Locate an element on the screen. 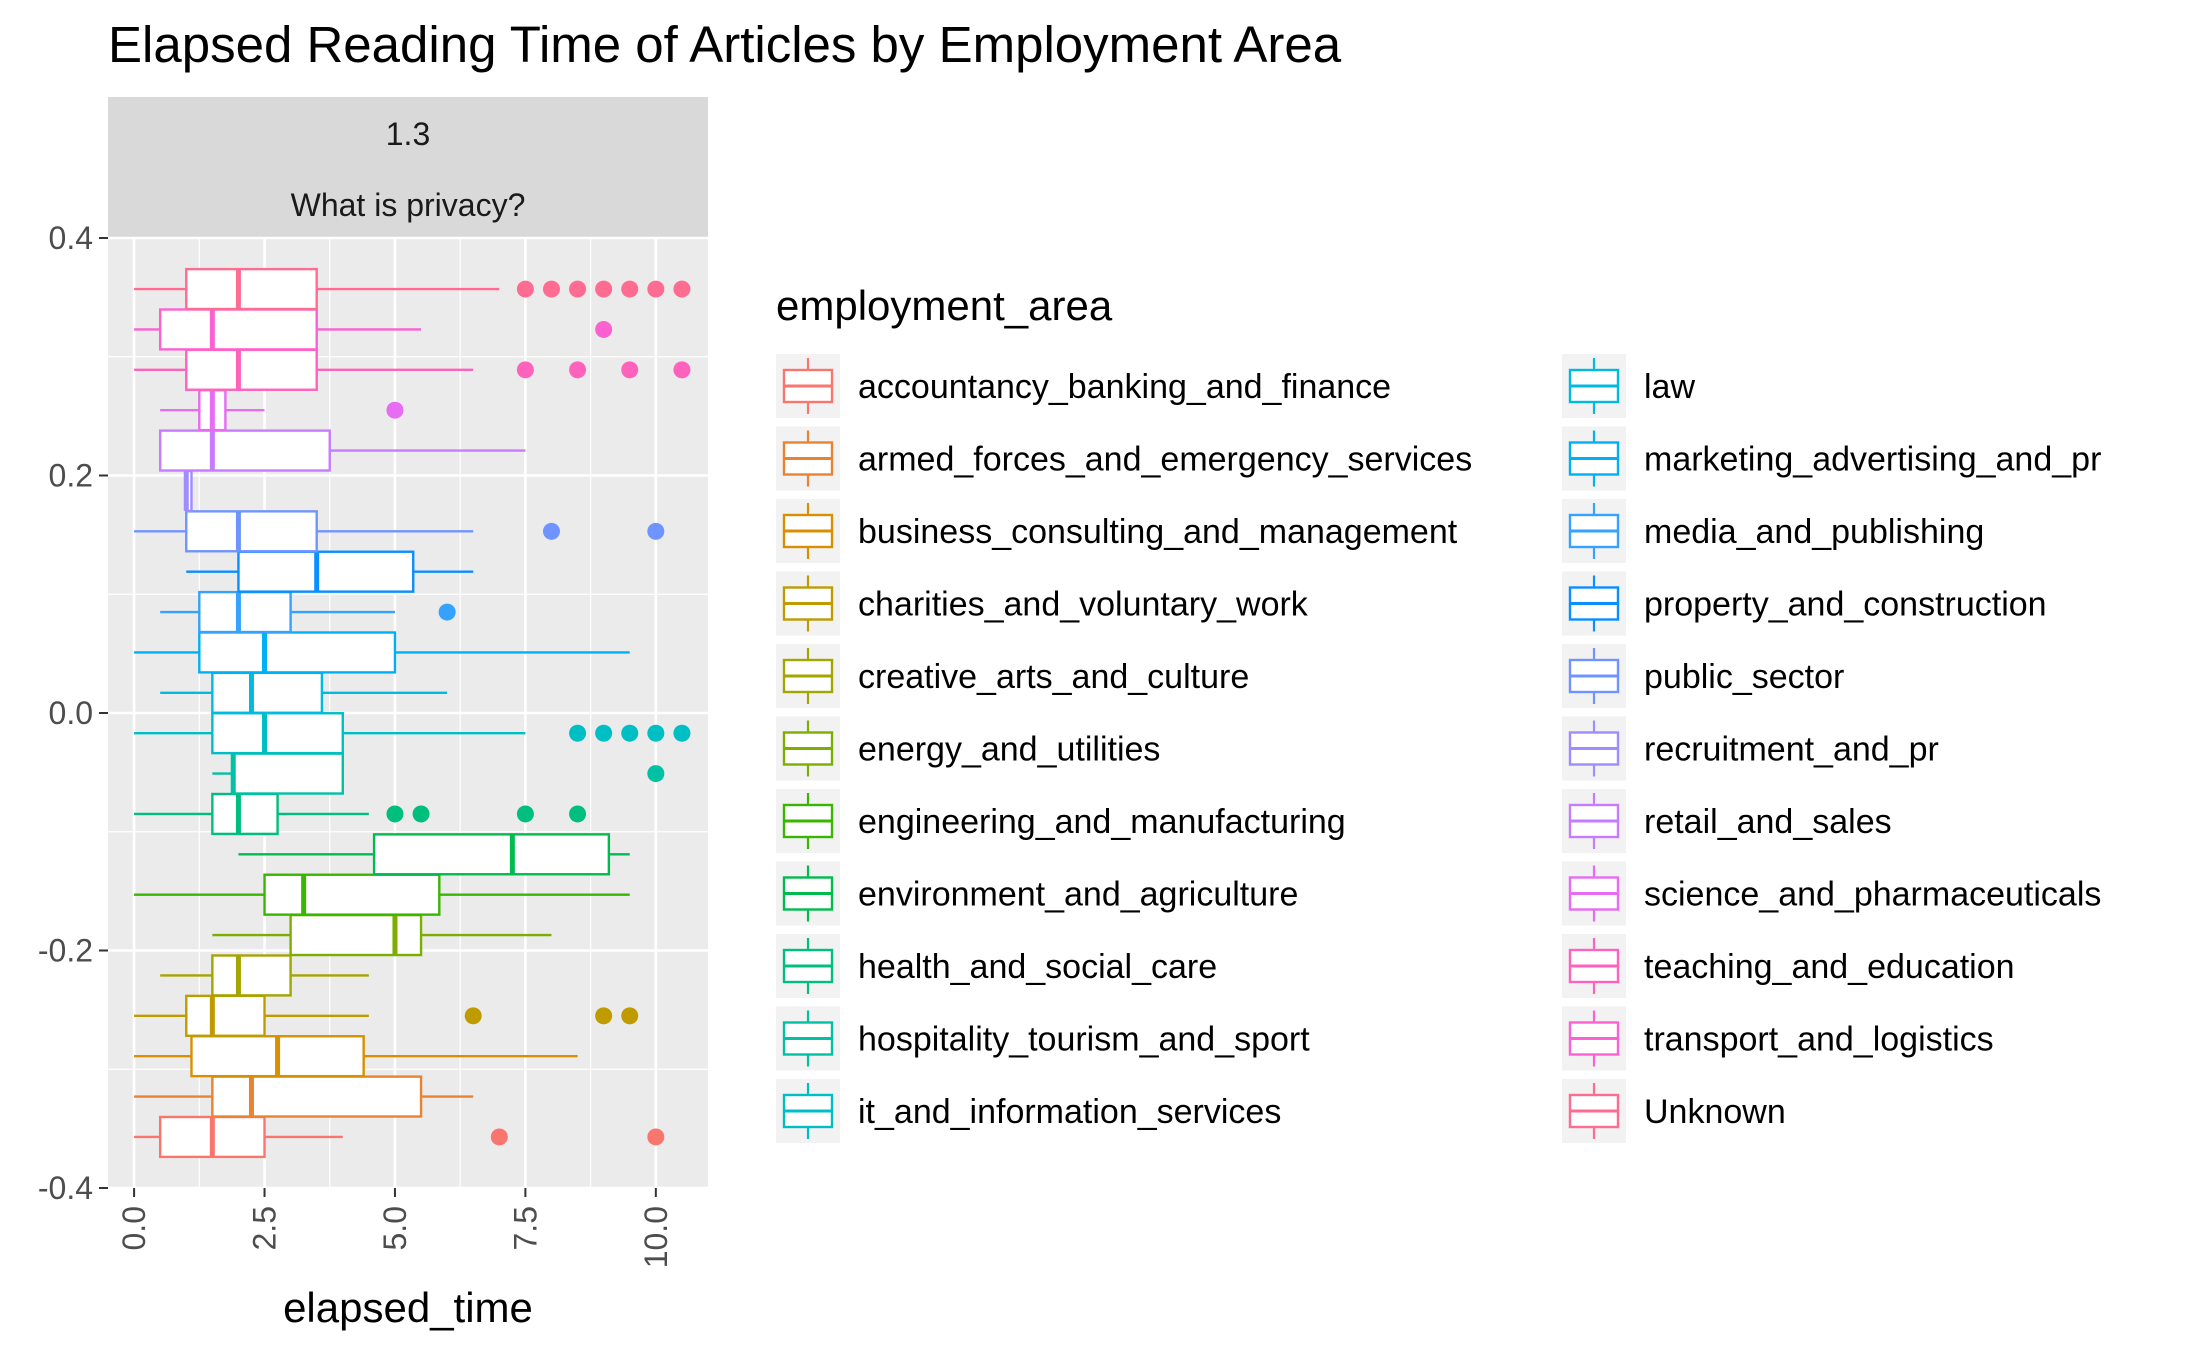  legend-item-Unknown: Unknown is located at coordinates (1674, 1111).